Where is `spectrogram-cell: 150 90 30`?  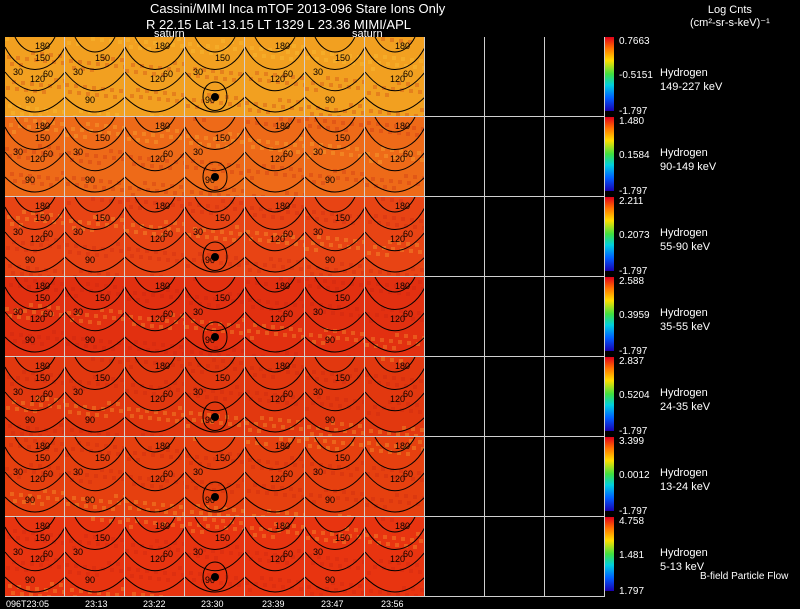
spectrogram-cell: 150 90 30 is located at coordinates (335, 397).